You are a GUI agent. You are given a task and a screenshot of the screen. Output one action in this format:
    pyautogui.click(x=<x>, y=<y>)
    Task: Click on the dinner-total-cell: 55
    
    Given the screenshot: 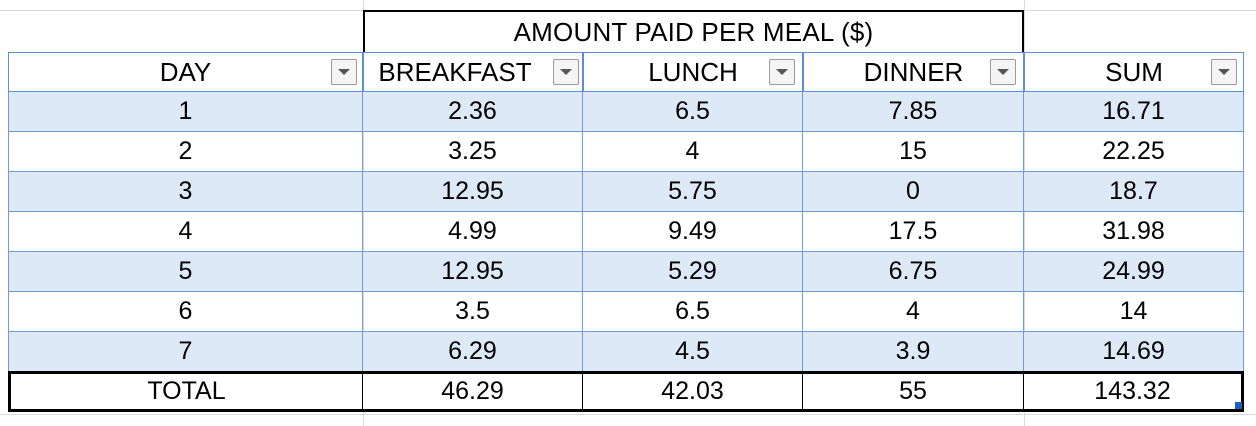 What is the action you would take?
    pyautogui.click(x=913, y=391)
    